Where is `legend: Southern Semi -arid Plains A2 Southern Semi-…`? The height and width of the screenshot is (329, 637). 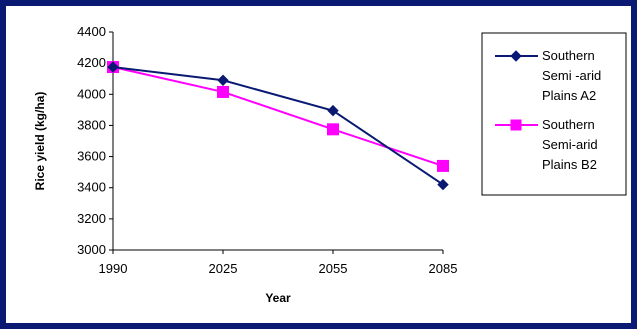
legend: Southern Semi -arid Plains A2 Southern Semi-… is located at coordinates (554, 114).